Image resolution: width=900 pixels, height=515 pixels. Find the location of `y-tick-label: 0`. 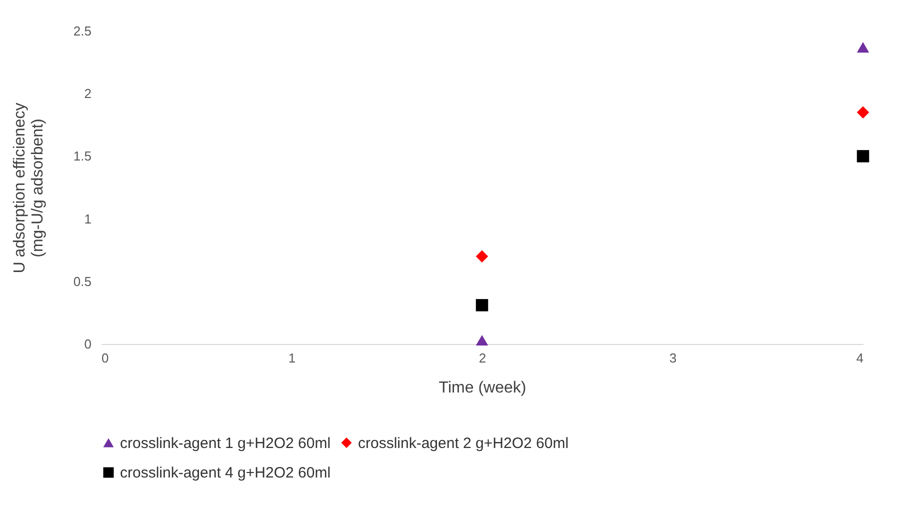

y-tick-label: 0 is located at coordinates (88, 344).